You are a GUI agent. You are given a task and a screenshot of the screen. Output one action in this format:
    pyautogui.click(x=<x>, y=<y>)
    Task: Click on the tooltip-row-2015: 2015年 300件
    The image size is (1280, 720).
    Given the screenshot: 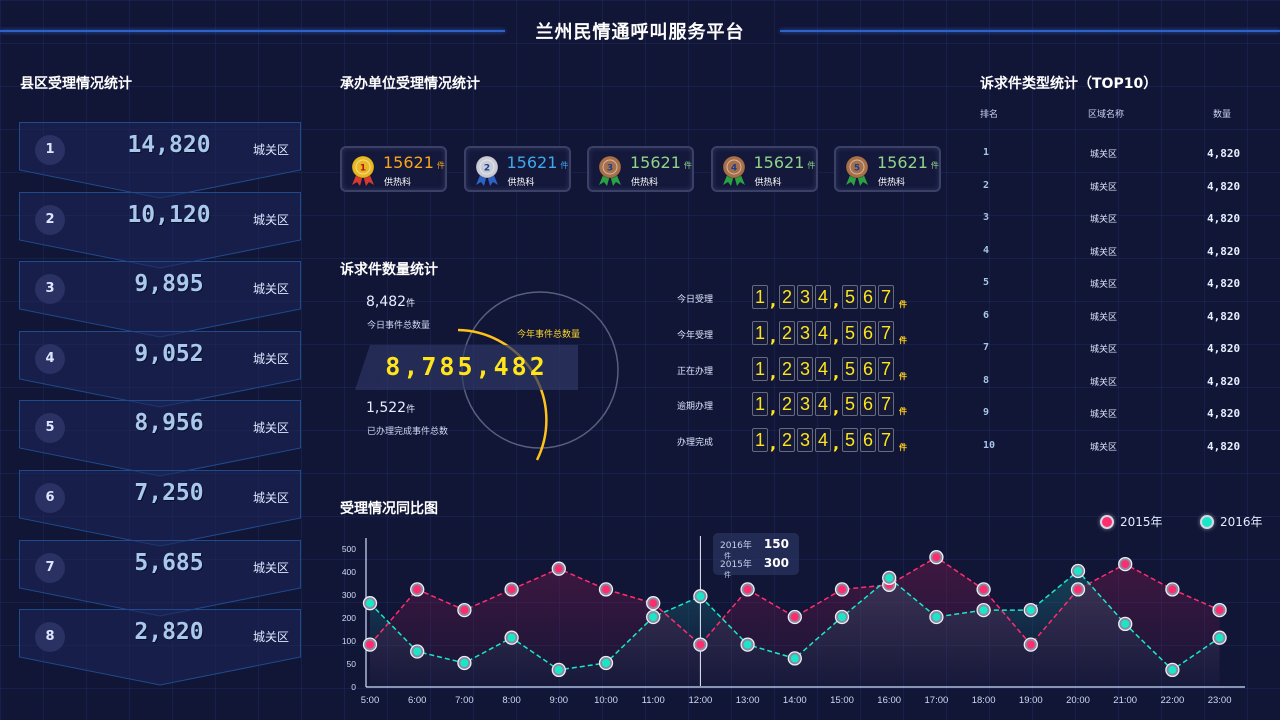 What is the action you would take?
    pyautogui.click(x=754, y=567)
    